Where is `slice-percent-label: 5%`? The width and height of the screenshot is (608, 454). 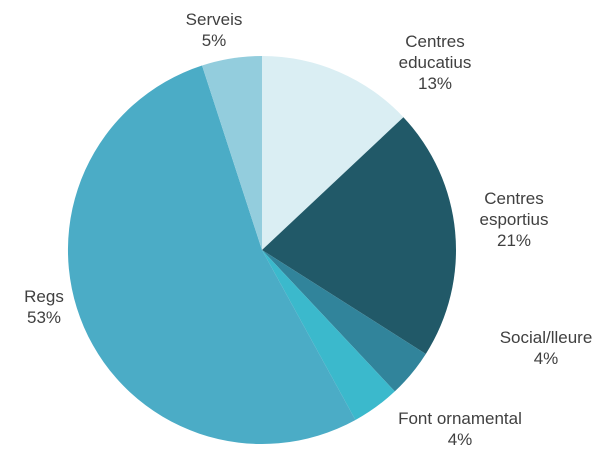 slice-percent-label: 5% is located at coordinates (214, 40).